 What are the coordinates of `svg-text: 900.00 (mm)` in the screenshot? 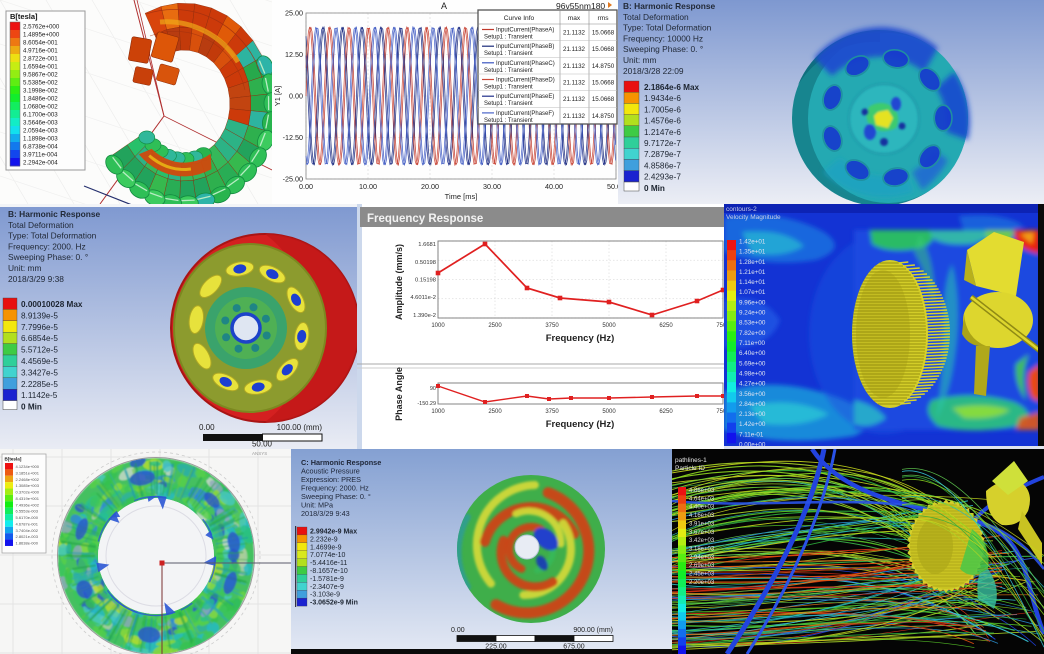 It's located at (593, 630).